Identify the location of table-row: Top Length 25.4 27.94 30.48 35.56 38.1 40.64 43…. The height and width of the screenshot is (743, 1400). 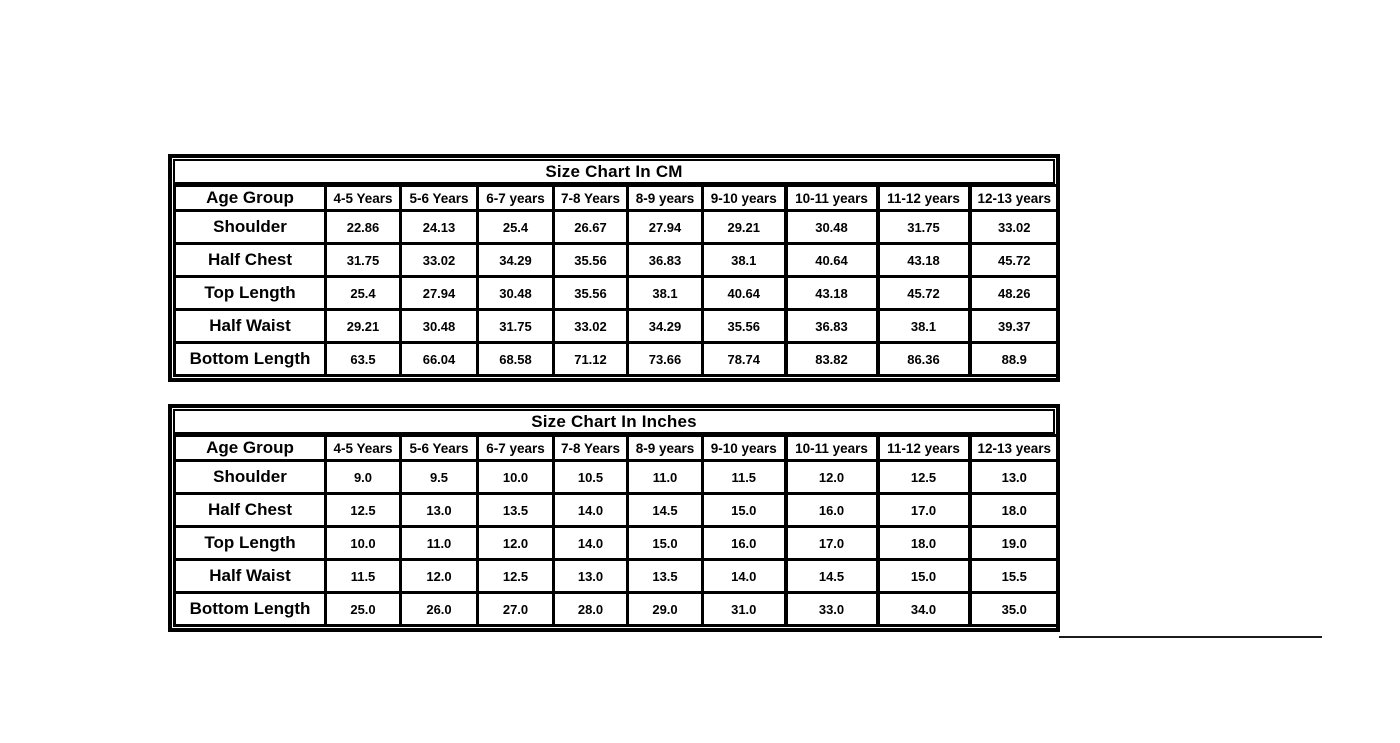
(616, 293).